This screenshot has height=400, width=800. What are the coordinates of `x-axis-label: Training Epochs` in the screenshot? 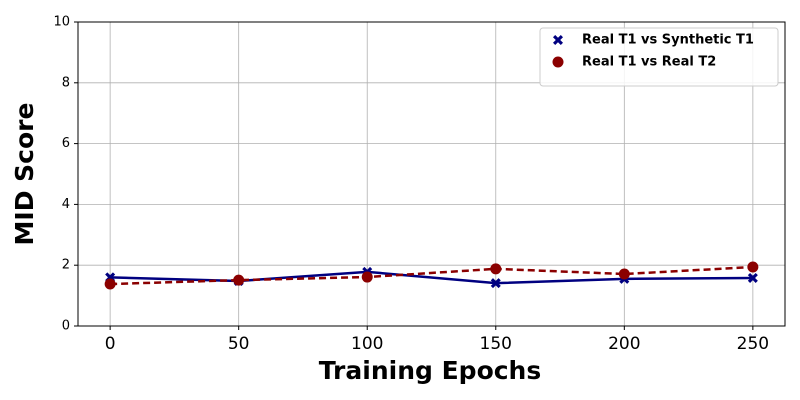 It's located at (430, 370).